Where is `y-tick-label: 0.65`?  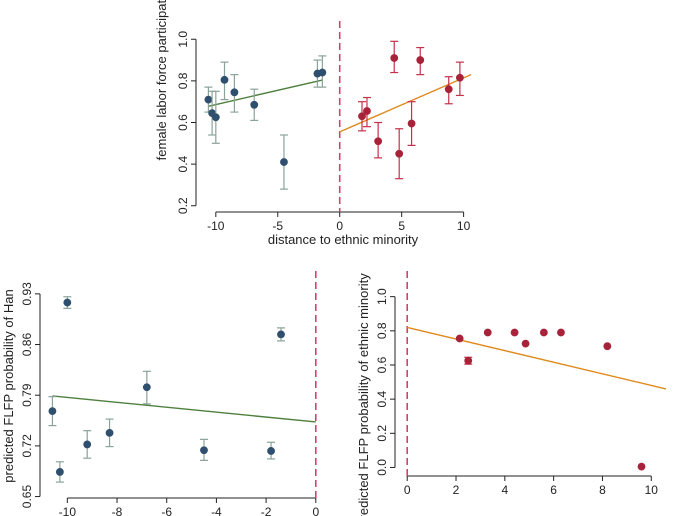 y-tick-label: 0.65 is located at coordinates (27, 497).